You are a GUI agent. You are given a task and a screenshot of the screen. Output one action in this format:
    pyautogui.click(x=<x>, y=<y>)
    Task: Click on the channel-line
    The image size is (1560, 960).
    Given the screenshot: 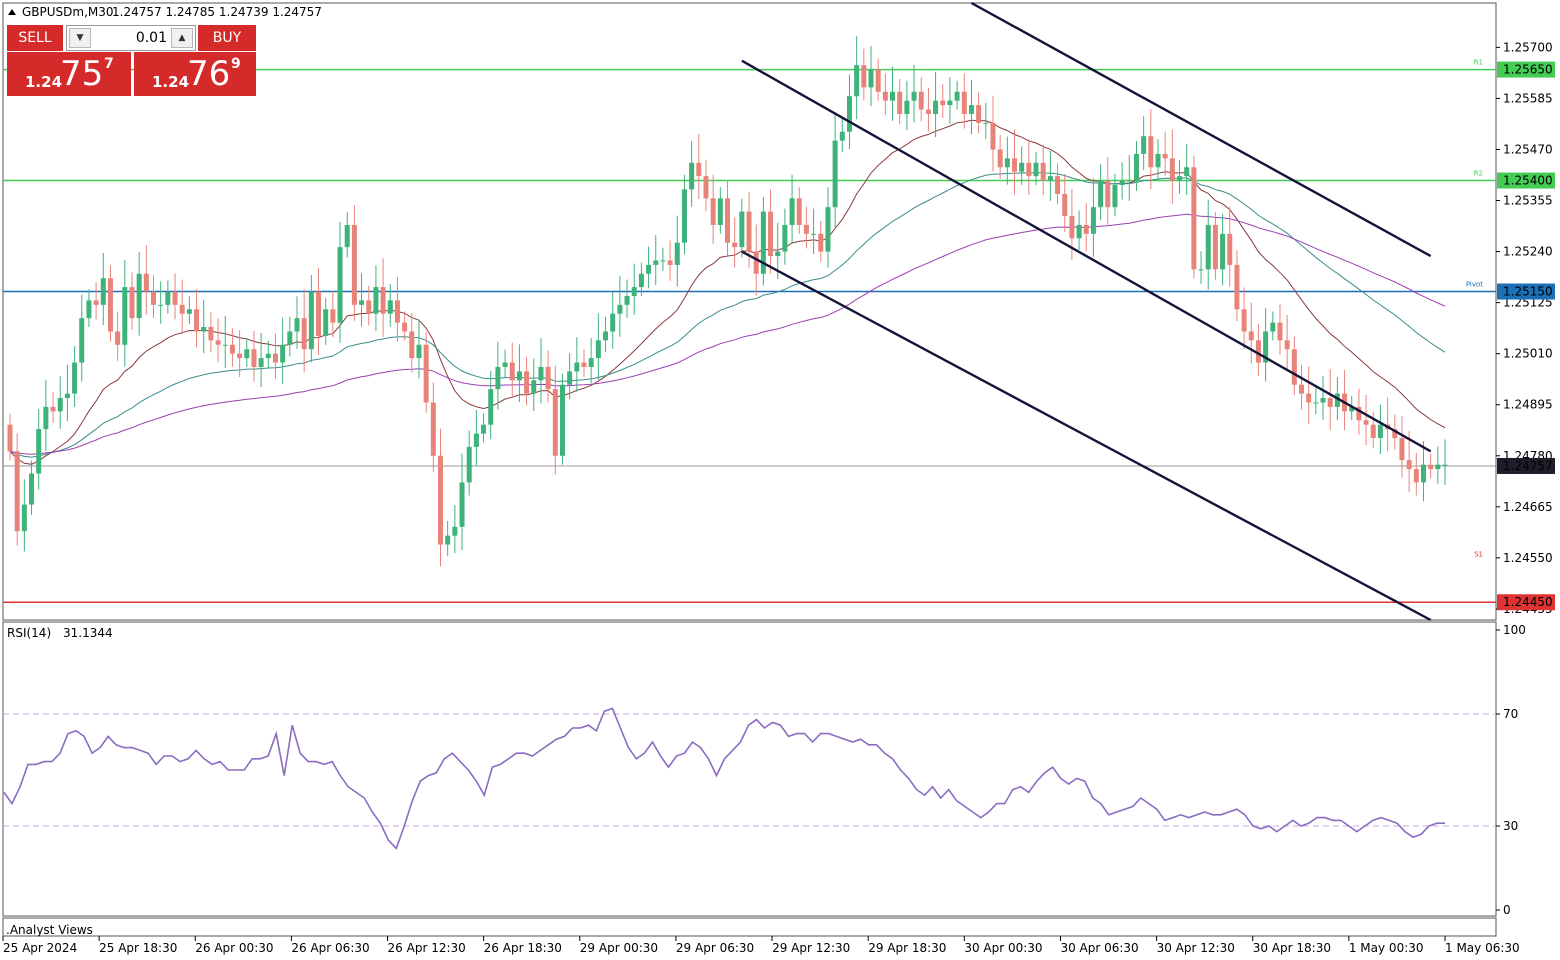 What is the action you would take?
    pyautogui.click(x=1201, y=129)
    